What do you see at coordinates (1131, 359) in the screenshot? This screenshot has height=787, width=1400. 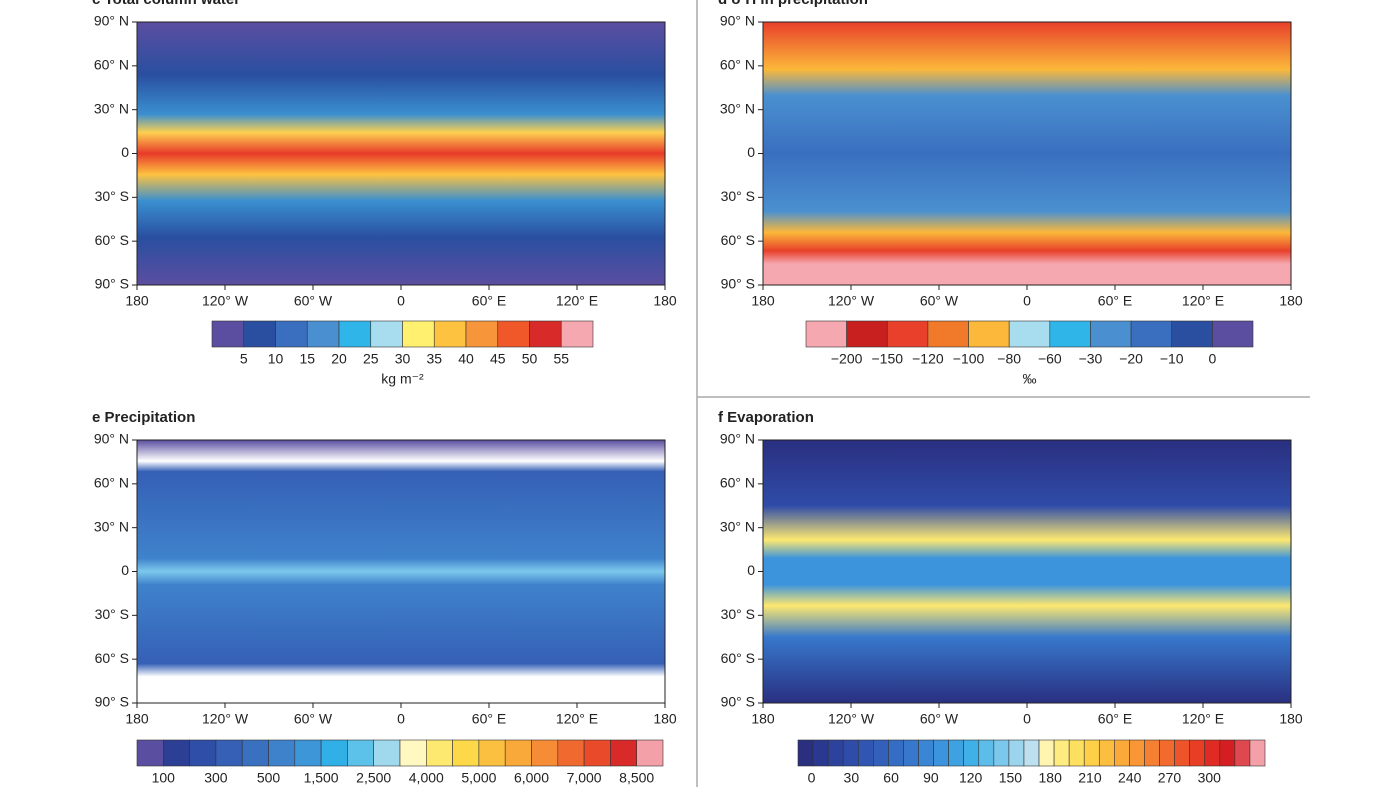 I see `colorbar-label: −20` at bounding box center [1131, 359].